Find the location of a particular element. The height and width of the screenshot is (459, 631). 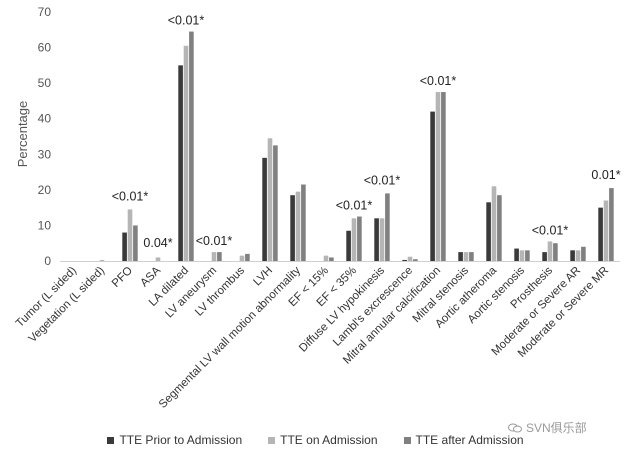

y-tick-label: 30 is located at coordinates (45, 154).